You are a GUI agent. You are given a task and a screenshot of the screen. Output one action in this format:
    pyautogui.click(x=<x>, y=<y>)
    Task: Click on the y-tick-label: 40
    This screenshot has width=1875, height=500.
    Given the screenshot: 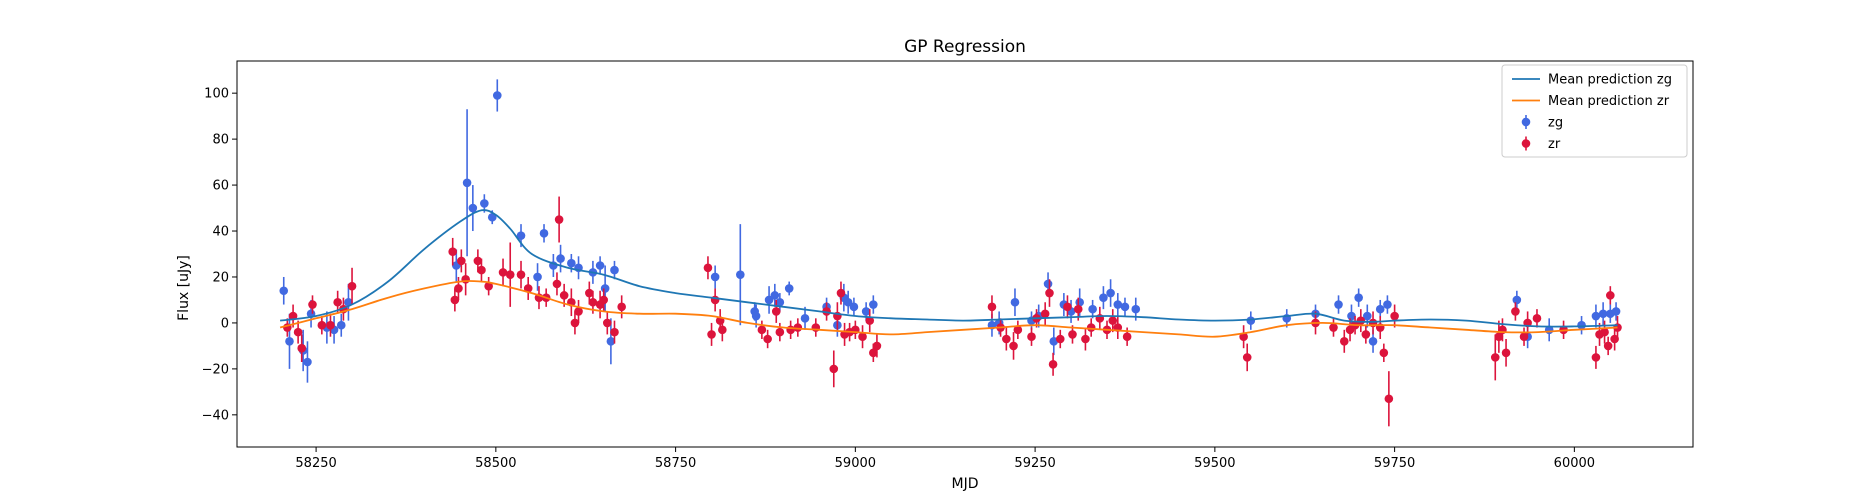 What is the action you would take?
    pyautogui.click(x=220, y=232)
    